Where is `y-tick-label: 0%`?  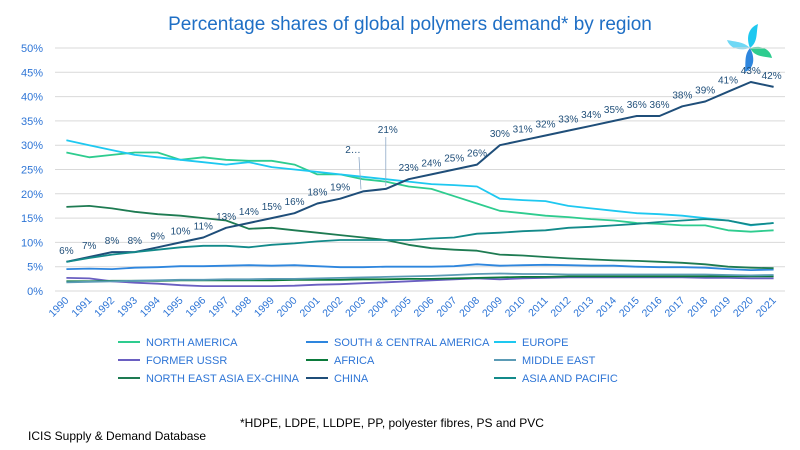
y-tick-label: 0% is located at coordinates (35, 292).